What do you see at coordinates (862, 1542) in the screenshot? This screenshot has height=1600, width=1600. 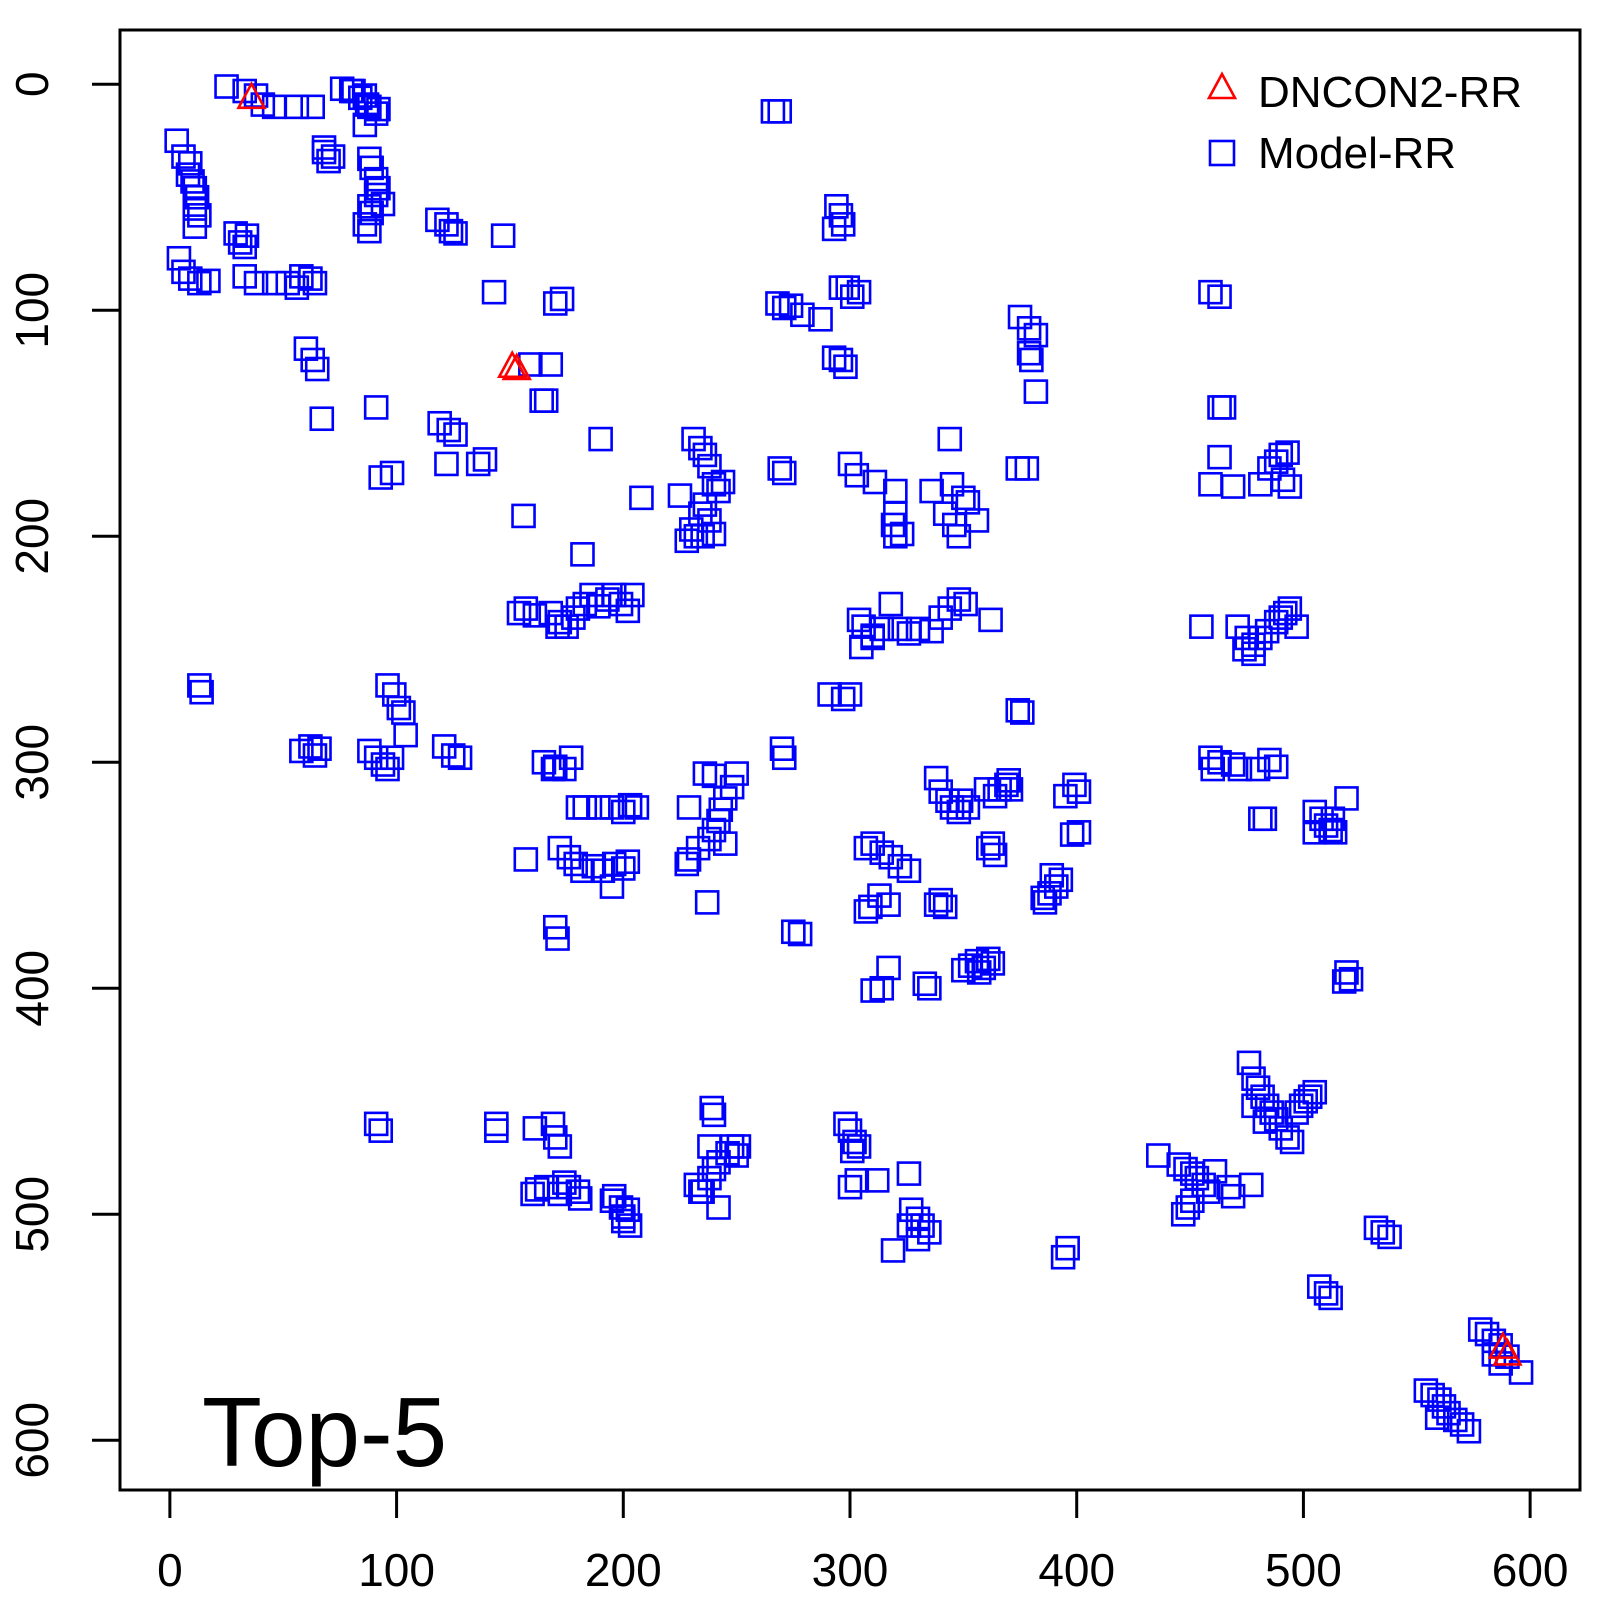 I see `x-axis: 0 100 200 300 400 500 600` at bounding box center [862, 1542].